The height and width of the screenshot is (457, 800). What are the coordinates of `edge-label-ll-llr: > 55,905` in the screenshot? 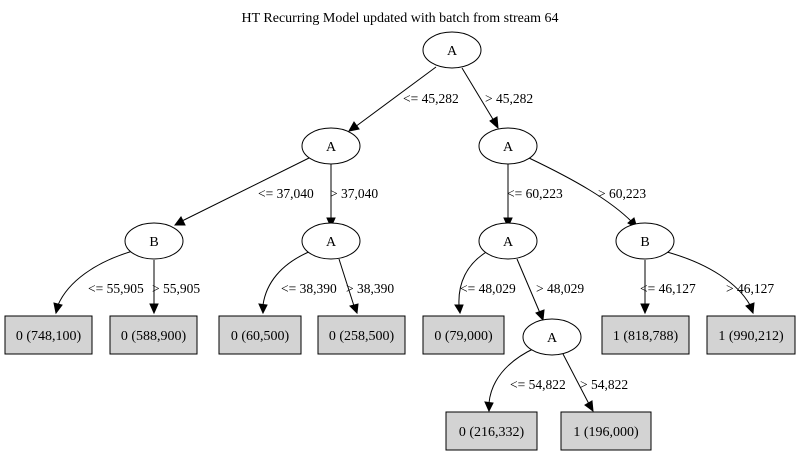 It's located at (176, 288).